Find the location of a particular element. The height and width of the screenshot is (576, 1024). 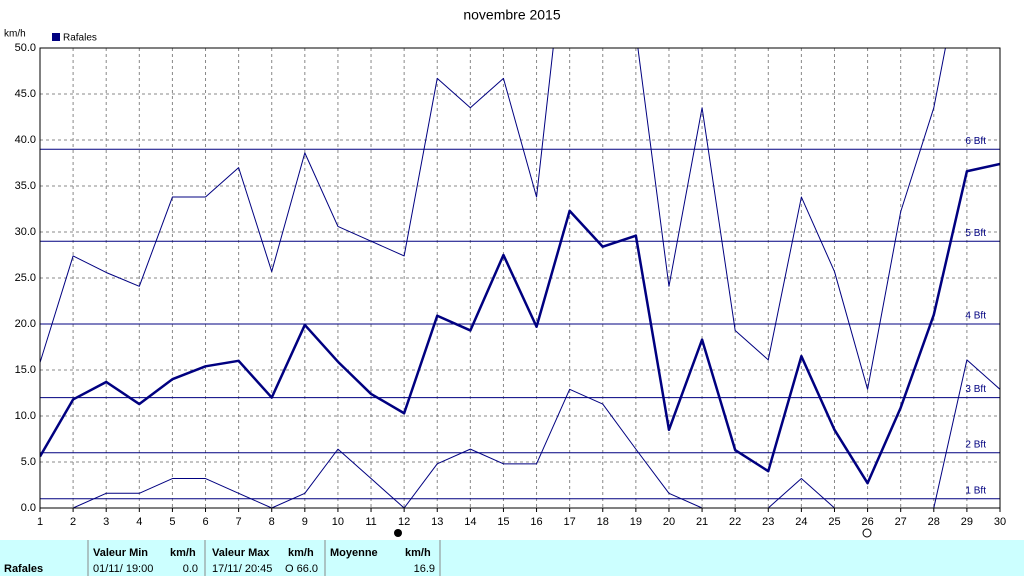

reference-label: 5 Bft is located at coordinates (975, 233).